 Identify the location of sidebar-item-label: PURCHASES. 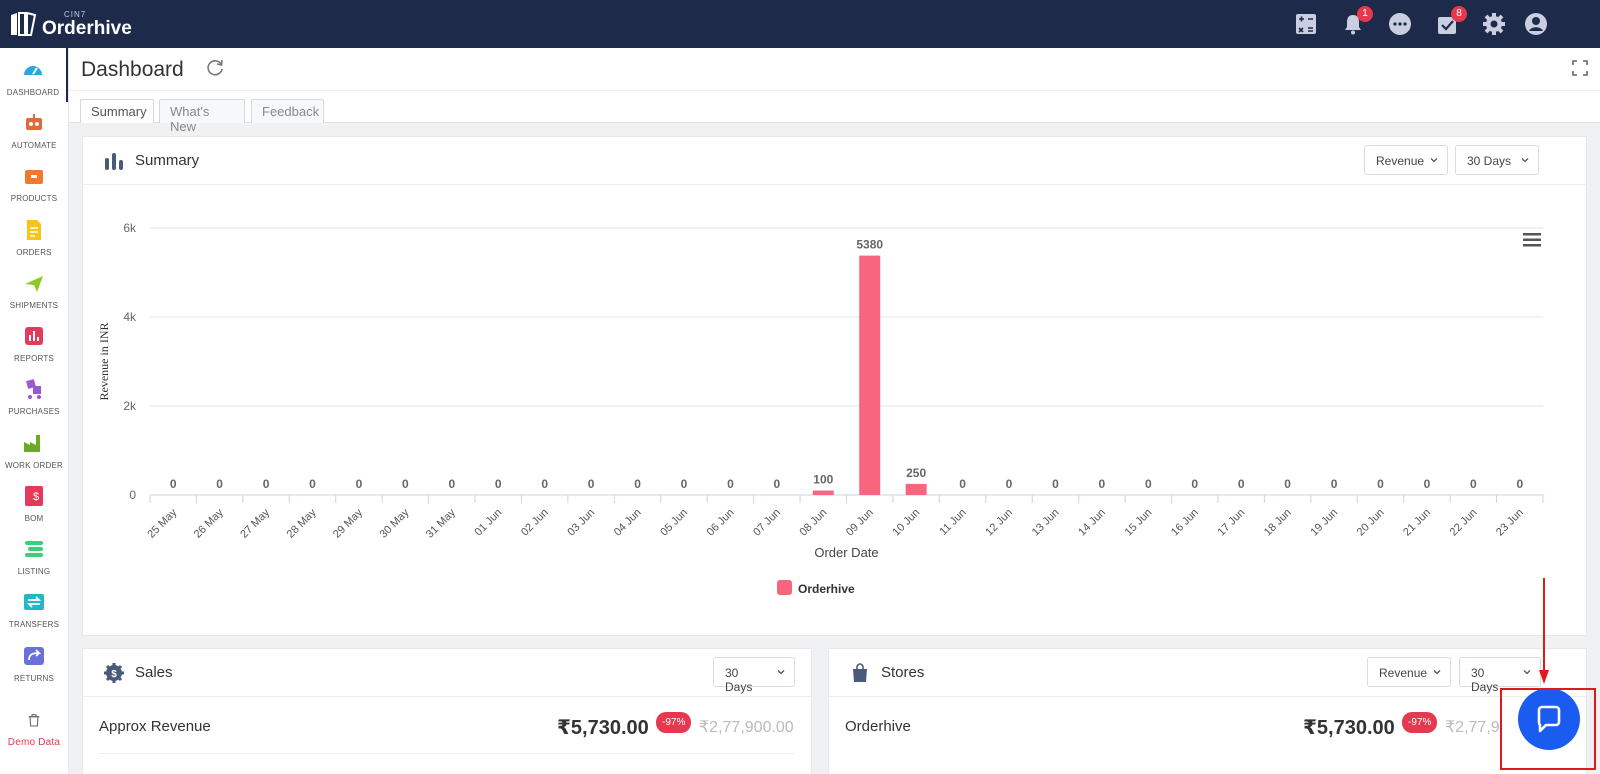
(34, 411).